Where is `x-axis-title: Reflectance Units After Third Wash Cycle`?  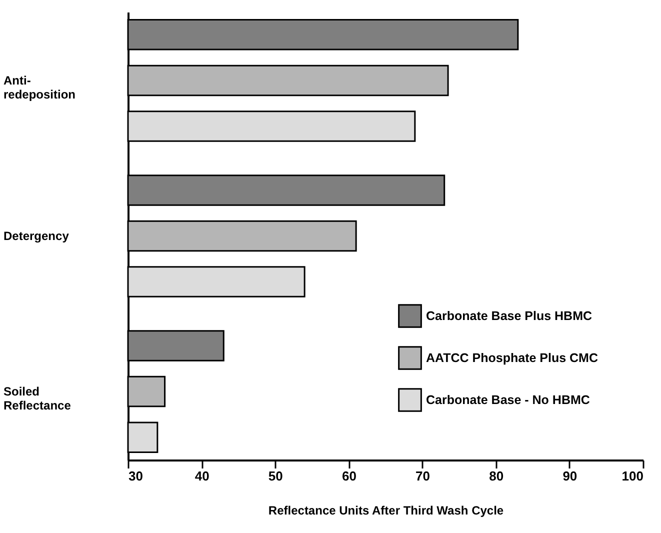 x-axis-title: Reflectance Units After Third Wash Cycle is located at coordinates (386, 511).